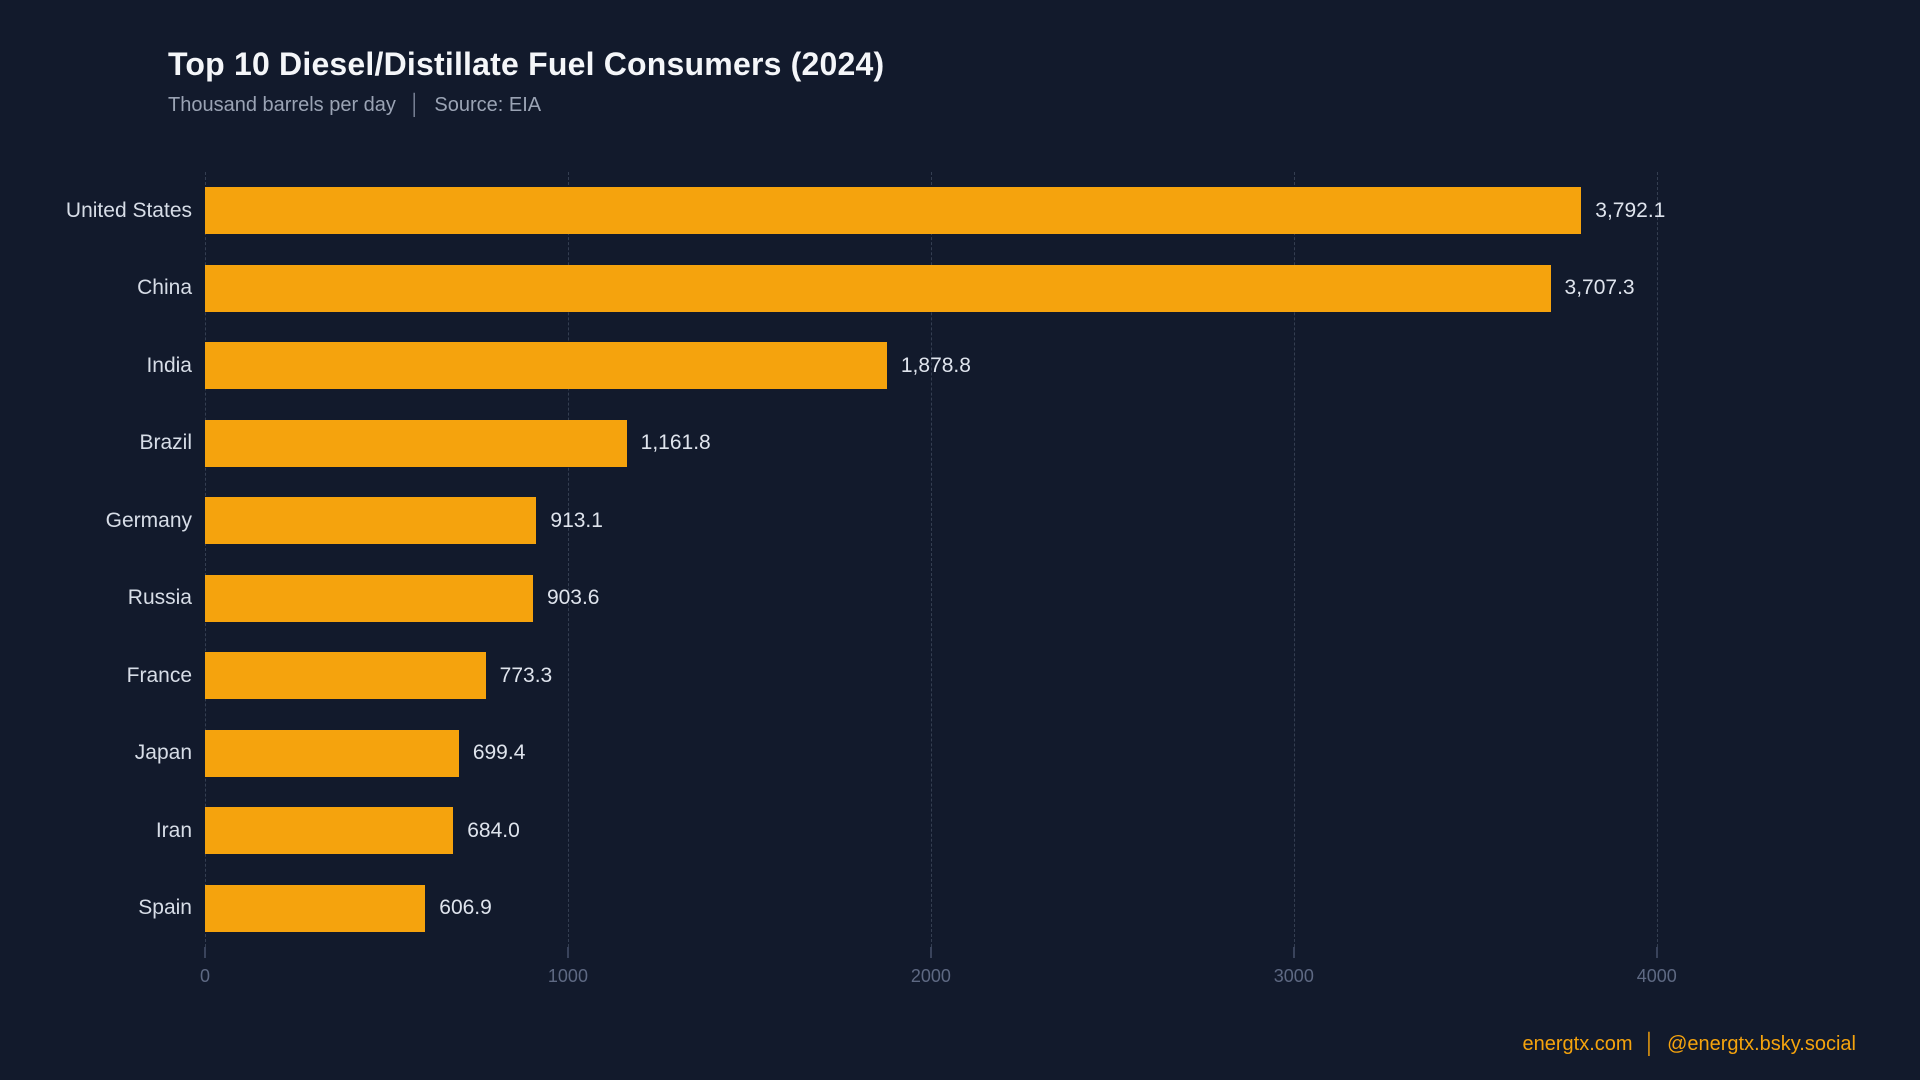 This screenshot has width=1920, height=1080. I want to click on category-label: United States, so click(128, 210).